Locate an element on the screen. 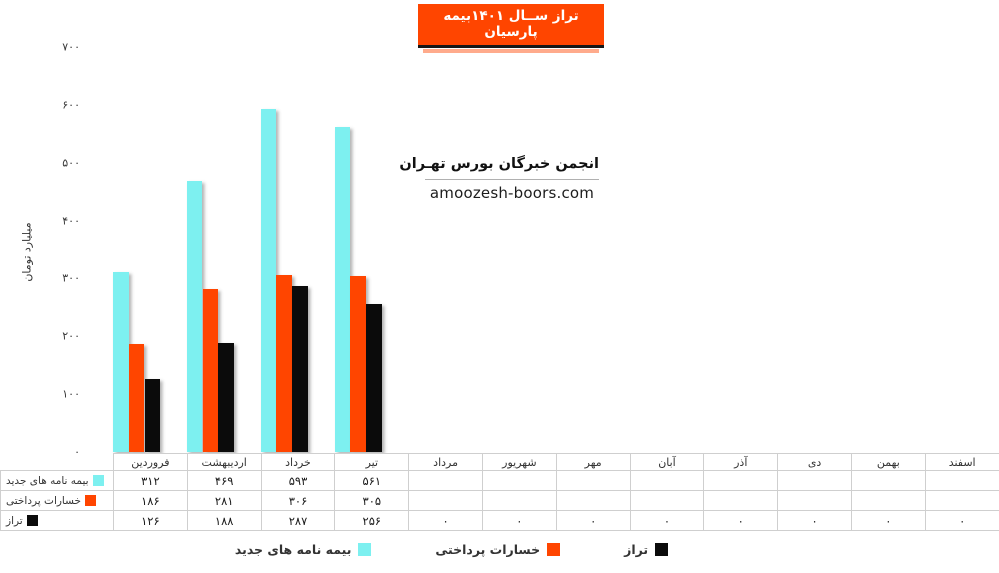 Image resolution: width=999 pixels, height=573 pixels. table-corner-cell is located at coordinates (57, 462).